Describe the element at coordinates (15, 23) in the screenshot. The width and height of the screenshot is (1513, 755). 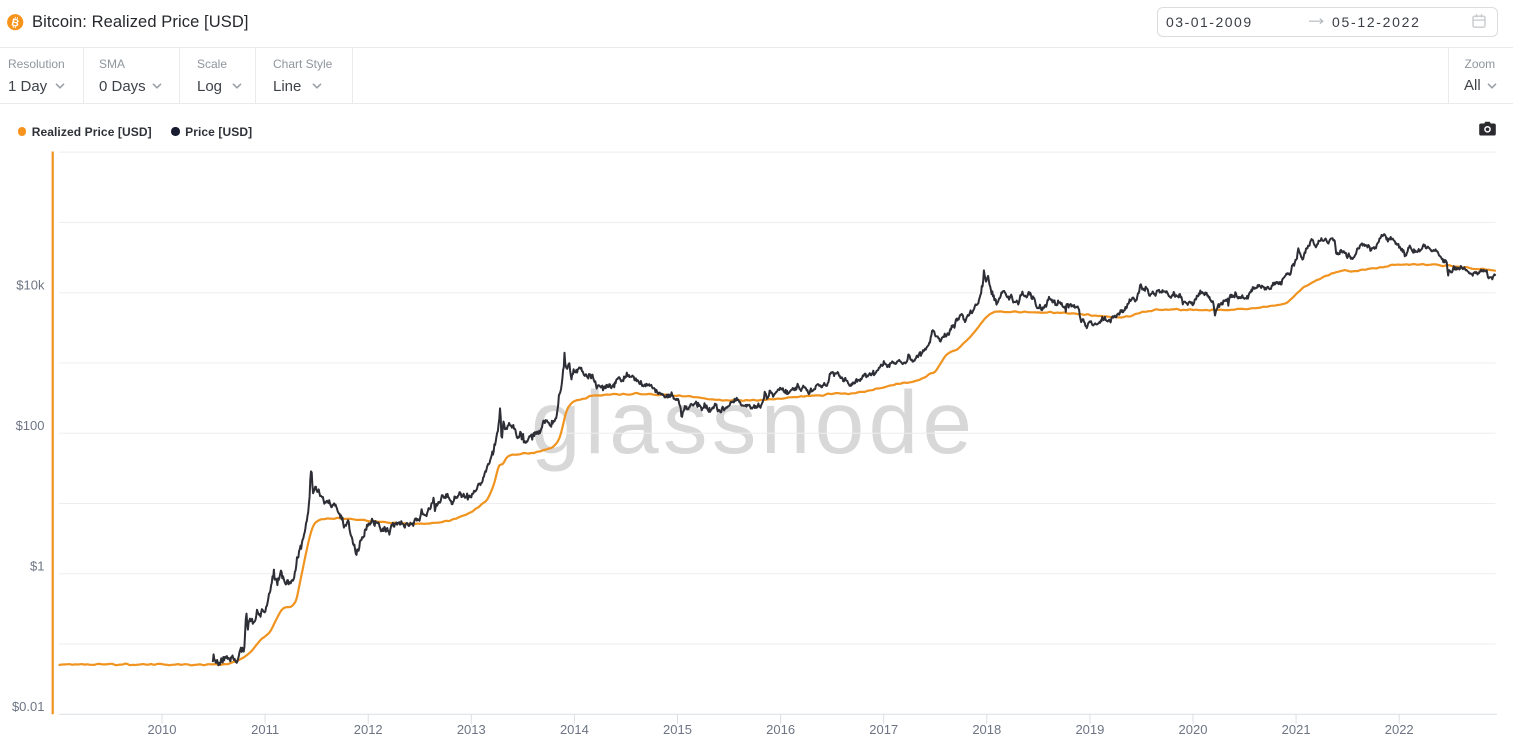
I see `svg-text: B` at that location.